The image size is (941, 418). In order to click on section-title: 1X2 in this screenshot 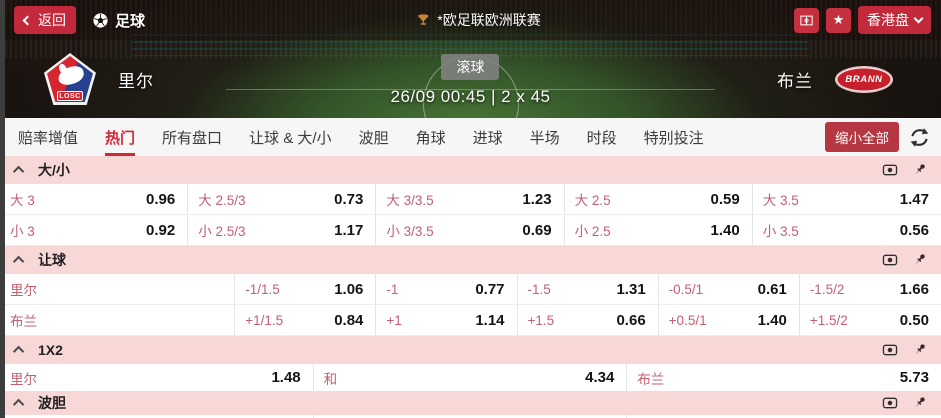, I will do `click(50, 350)`.